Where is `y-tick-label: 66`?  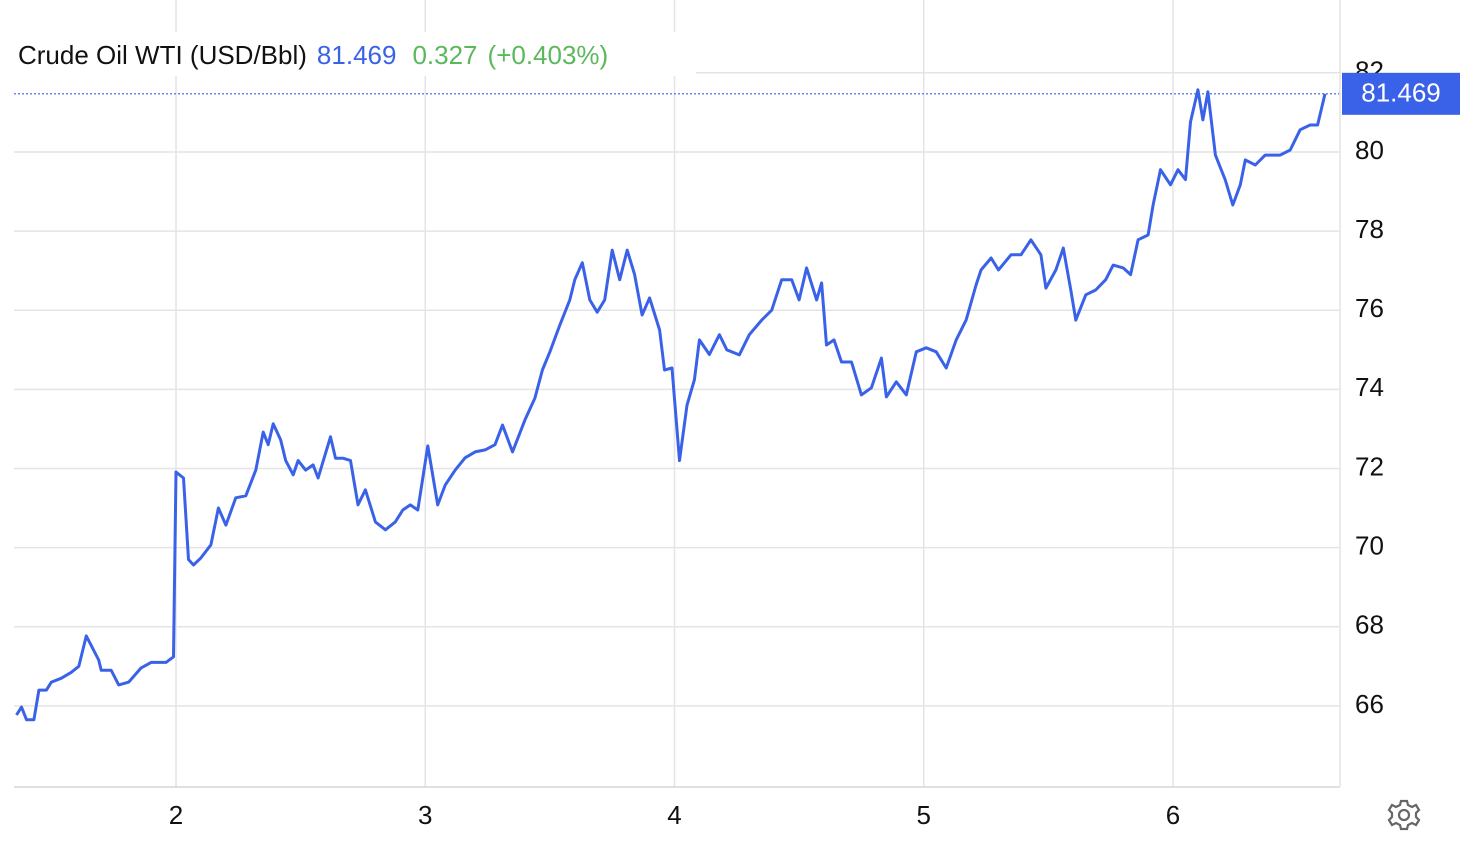 y-tick-label: 66 is located at coordinates (1369, 704).